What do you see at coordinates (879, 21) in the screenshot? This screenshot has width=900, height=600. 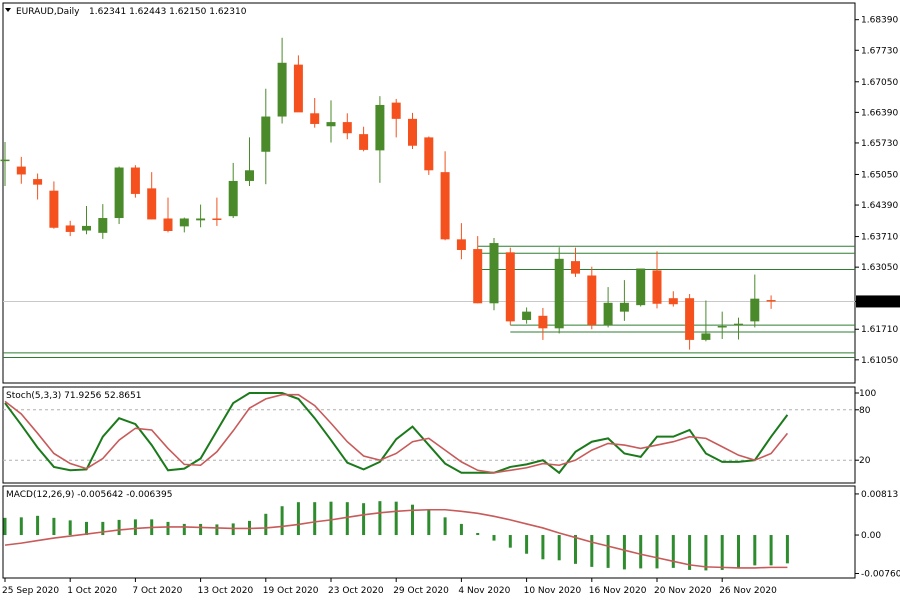 I see `price-tick-label: 1.68390` at bounding box center [879, 21].